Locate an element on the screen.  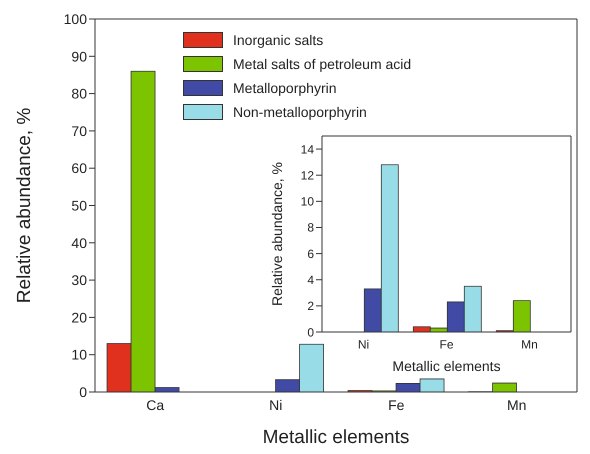
legend-label: Non-metalloporphyrin is located at coordinates (300, 112).